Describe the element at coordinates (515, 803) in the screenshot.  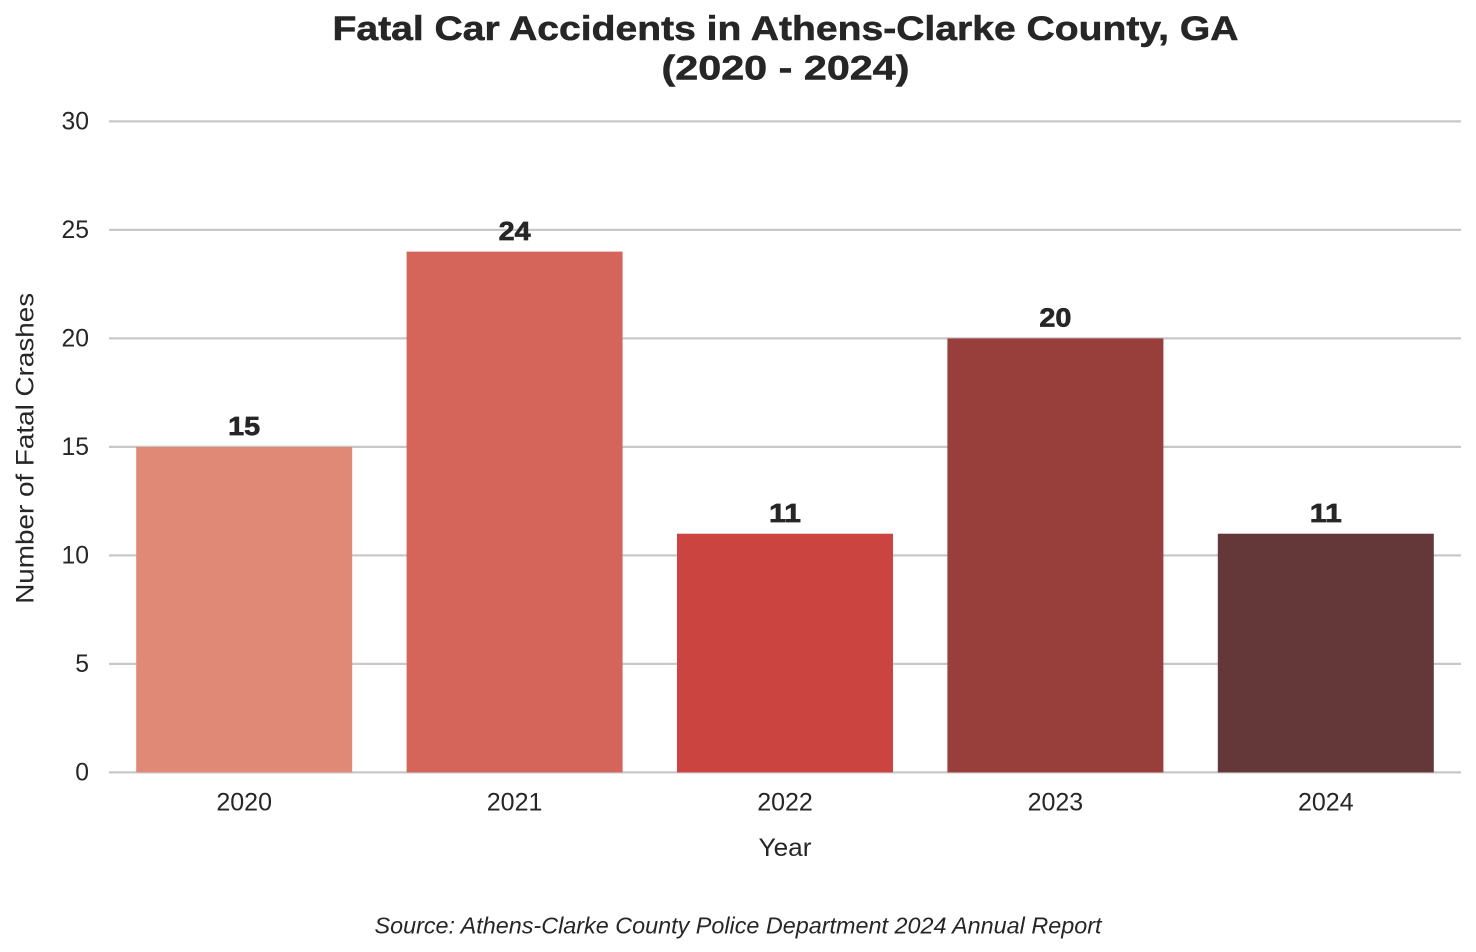
I see `svg-text: 2021` at that location.